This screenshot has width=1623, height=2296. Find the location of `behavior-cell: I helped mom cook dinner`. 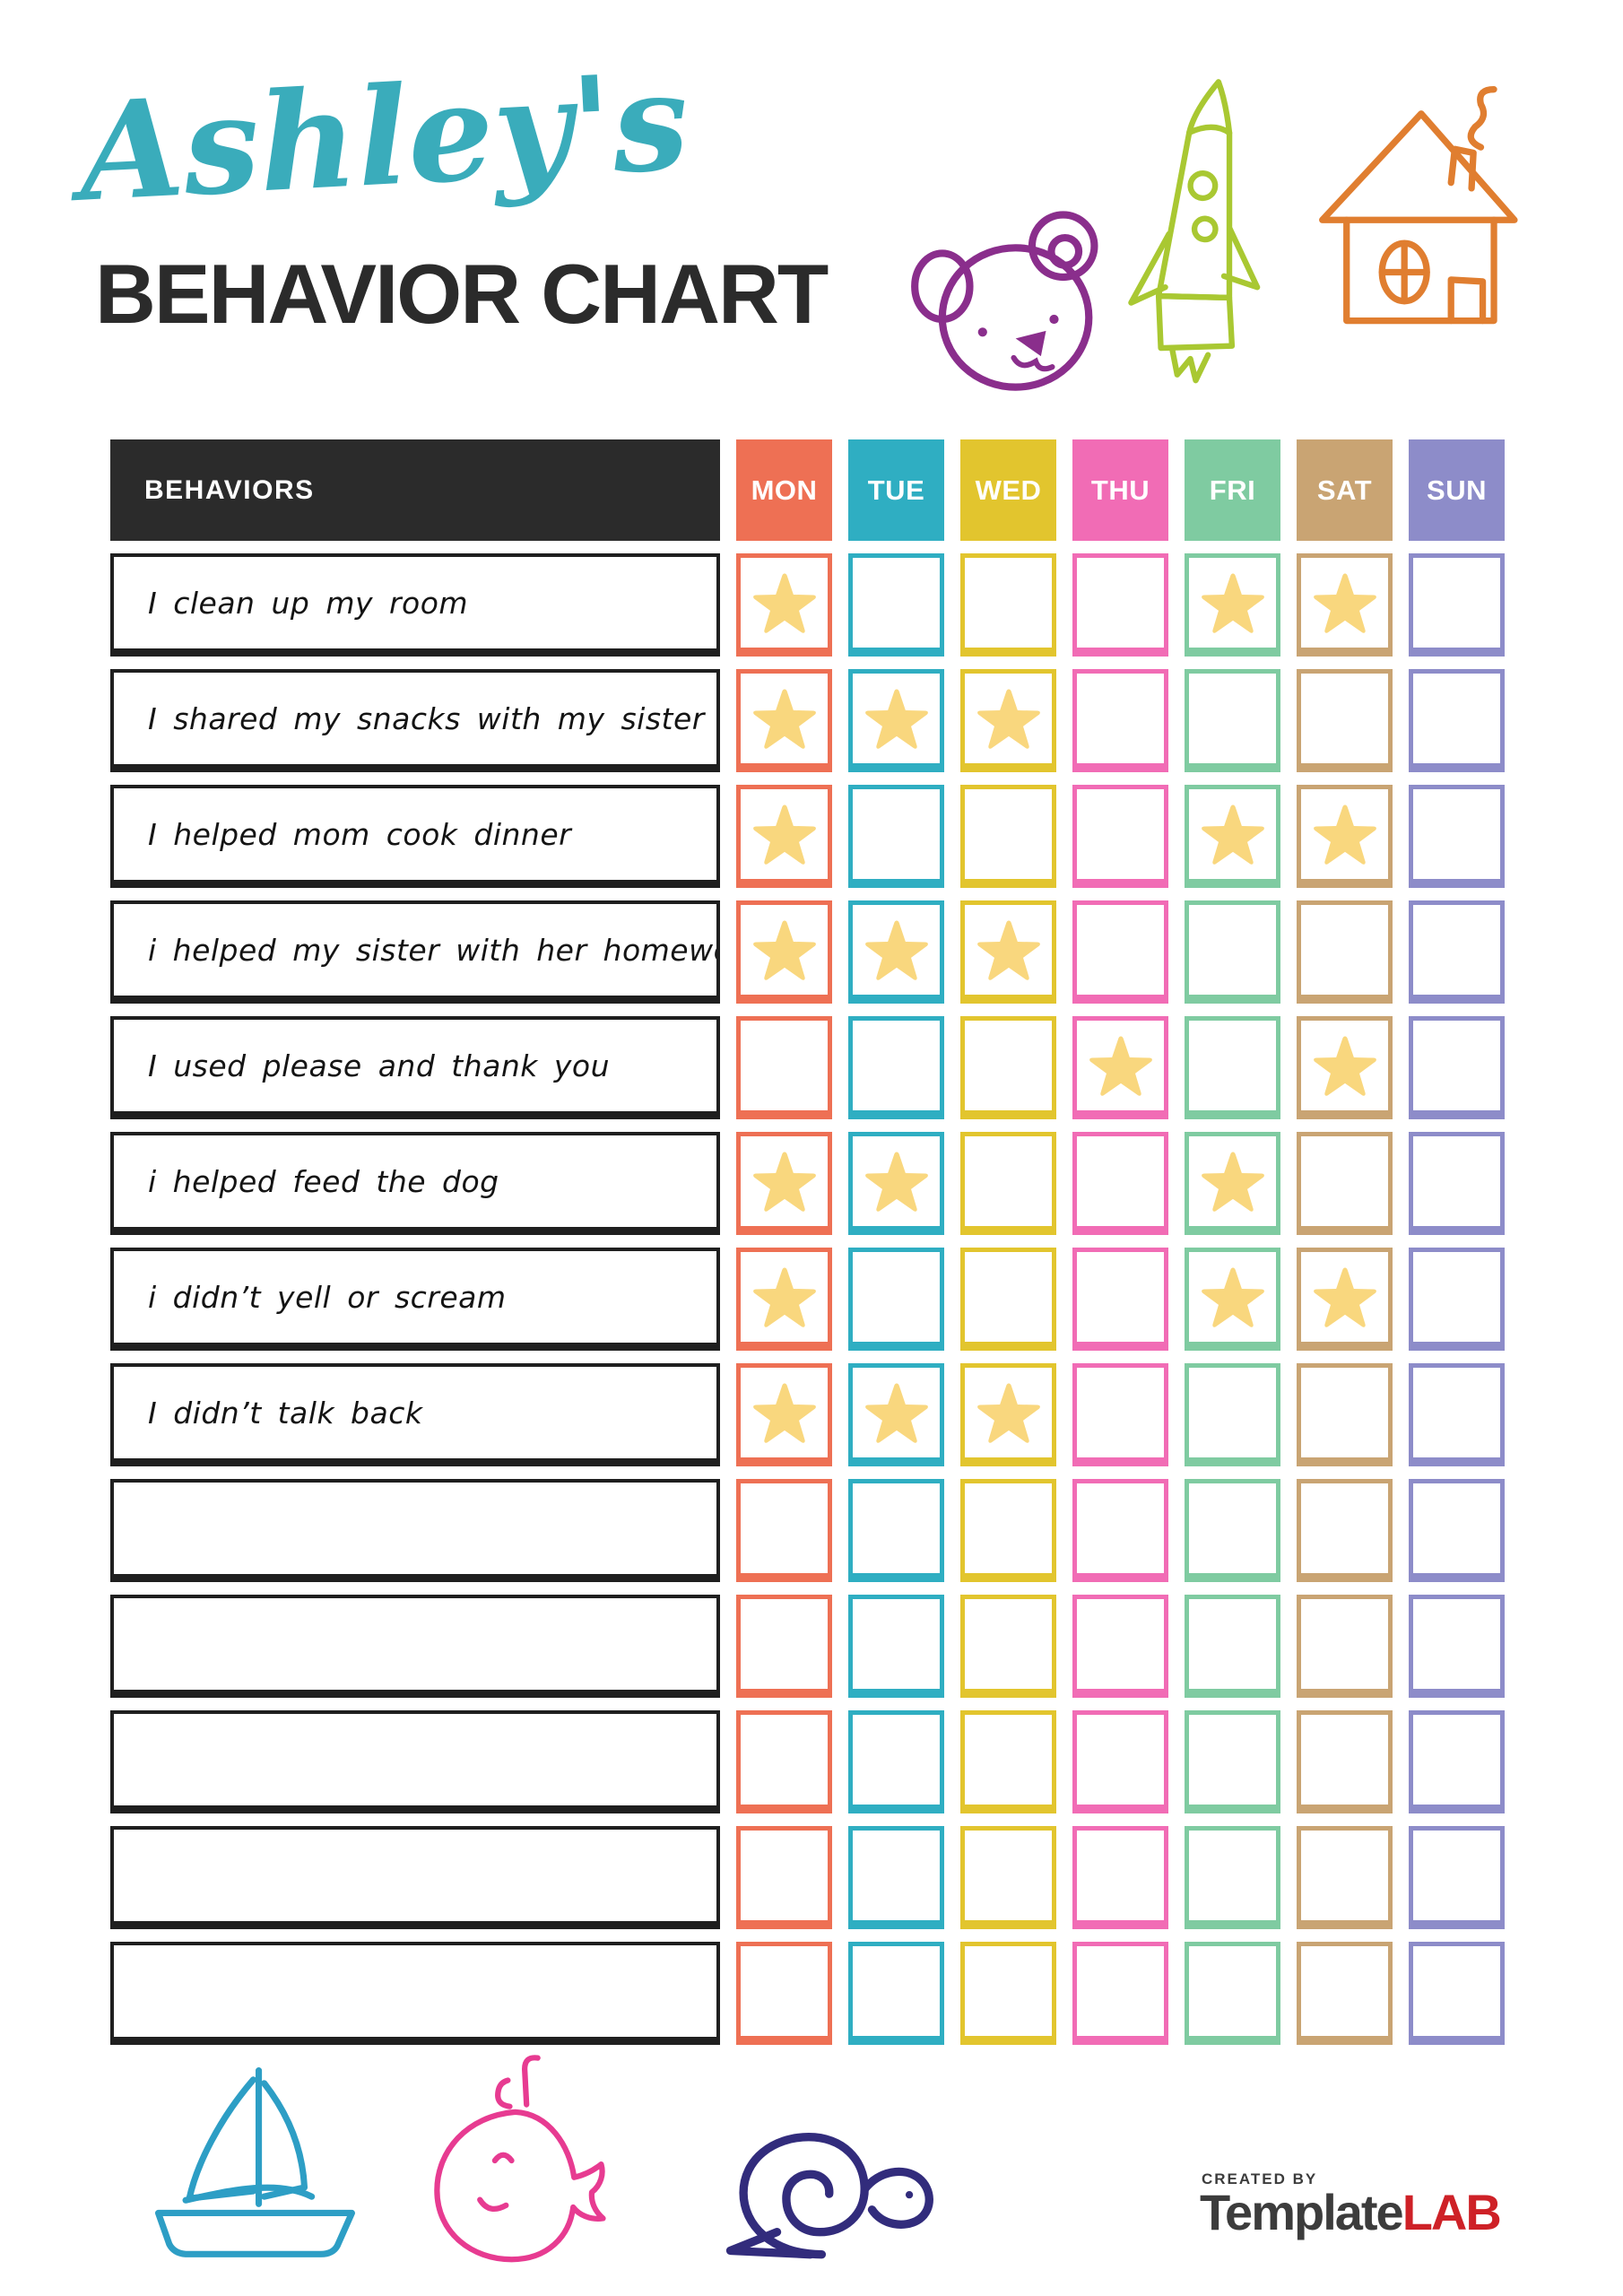

behavior-cell: I helped mom cook dinner is located at coordinates (415, 836).